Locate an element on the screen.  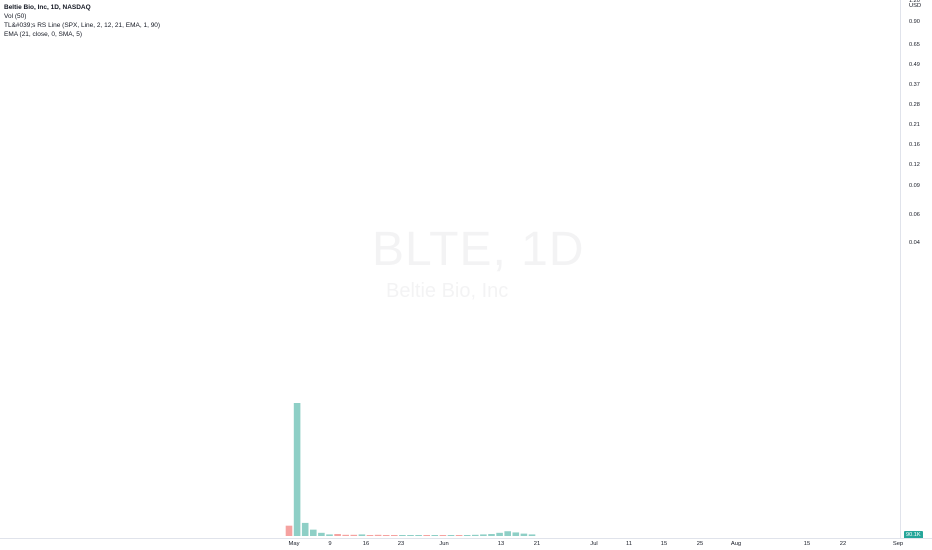
time-axis-label: 25 is located at coordinates (700, 544).